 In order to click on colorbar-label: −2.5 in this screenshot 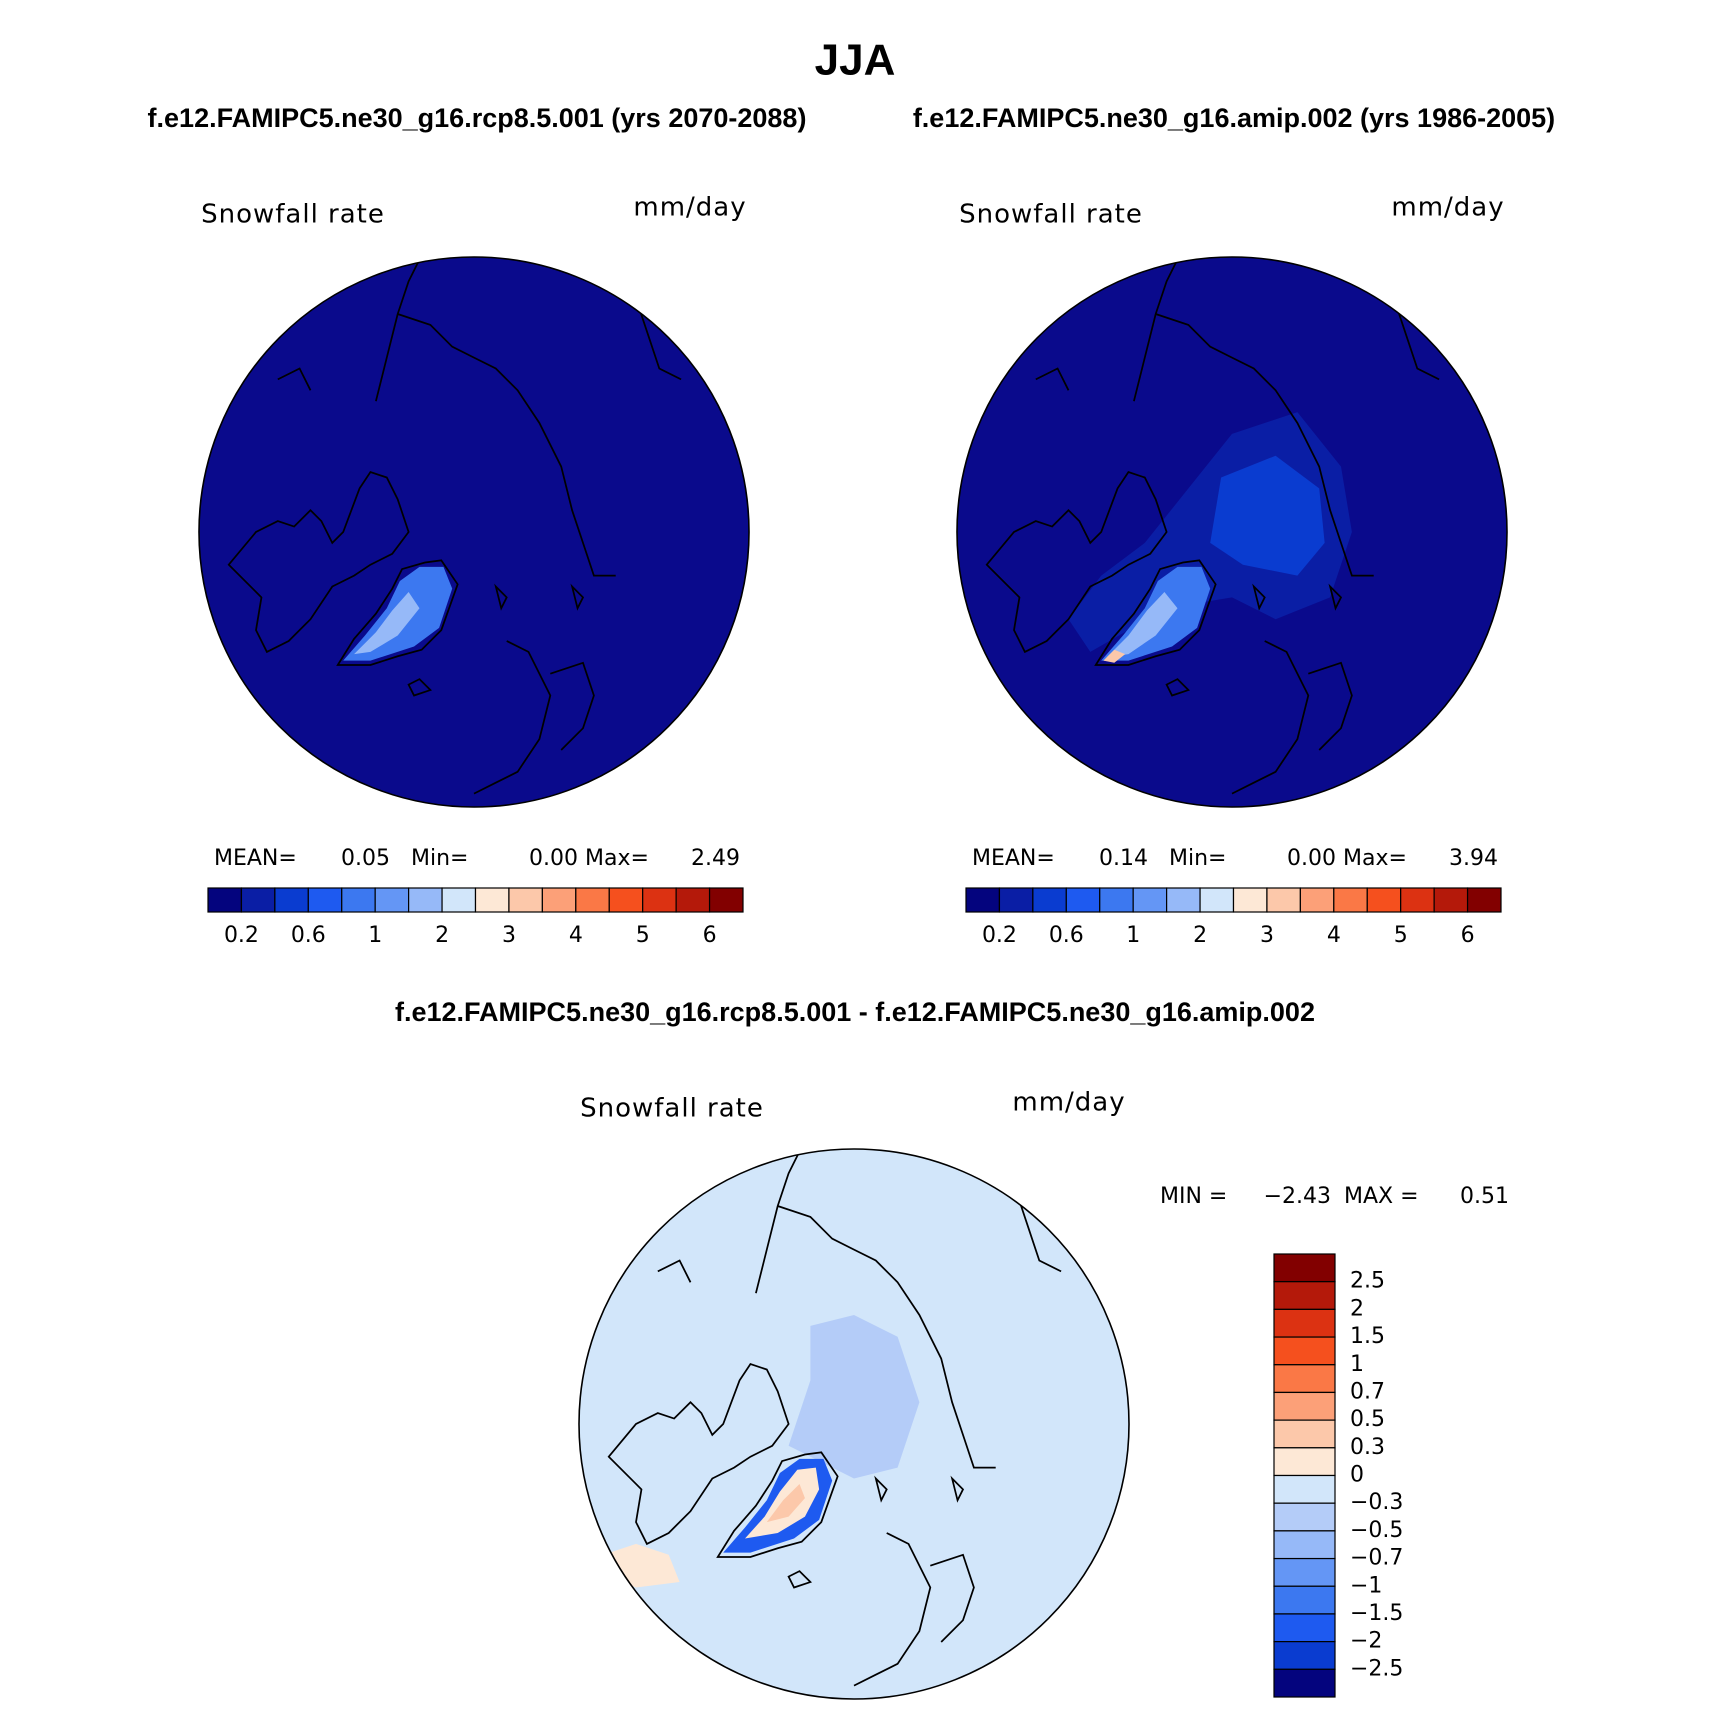, I will do `click(1376, 1668)`.